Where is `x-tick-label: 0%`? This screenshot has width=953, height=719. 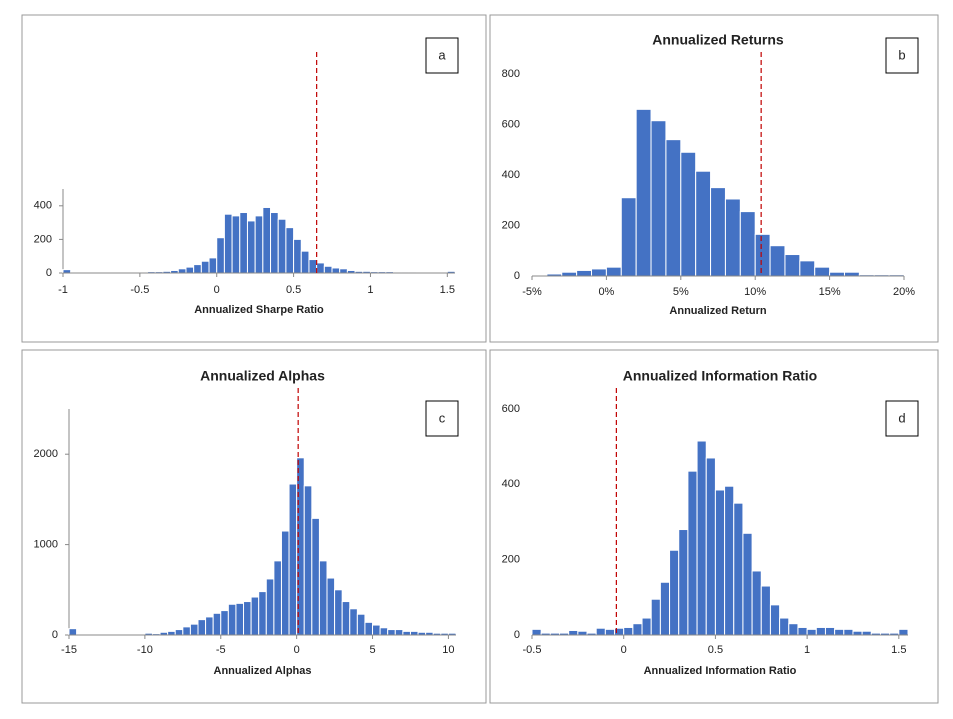
x-tick-label: 0% is located at coordinates (606, 292).